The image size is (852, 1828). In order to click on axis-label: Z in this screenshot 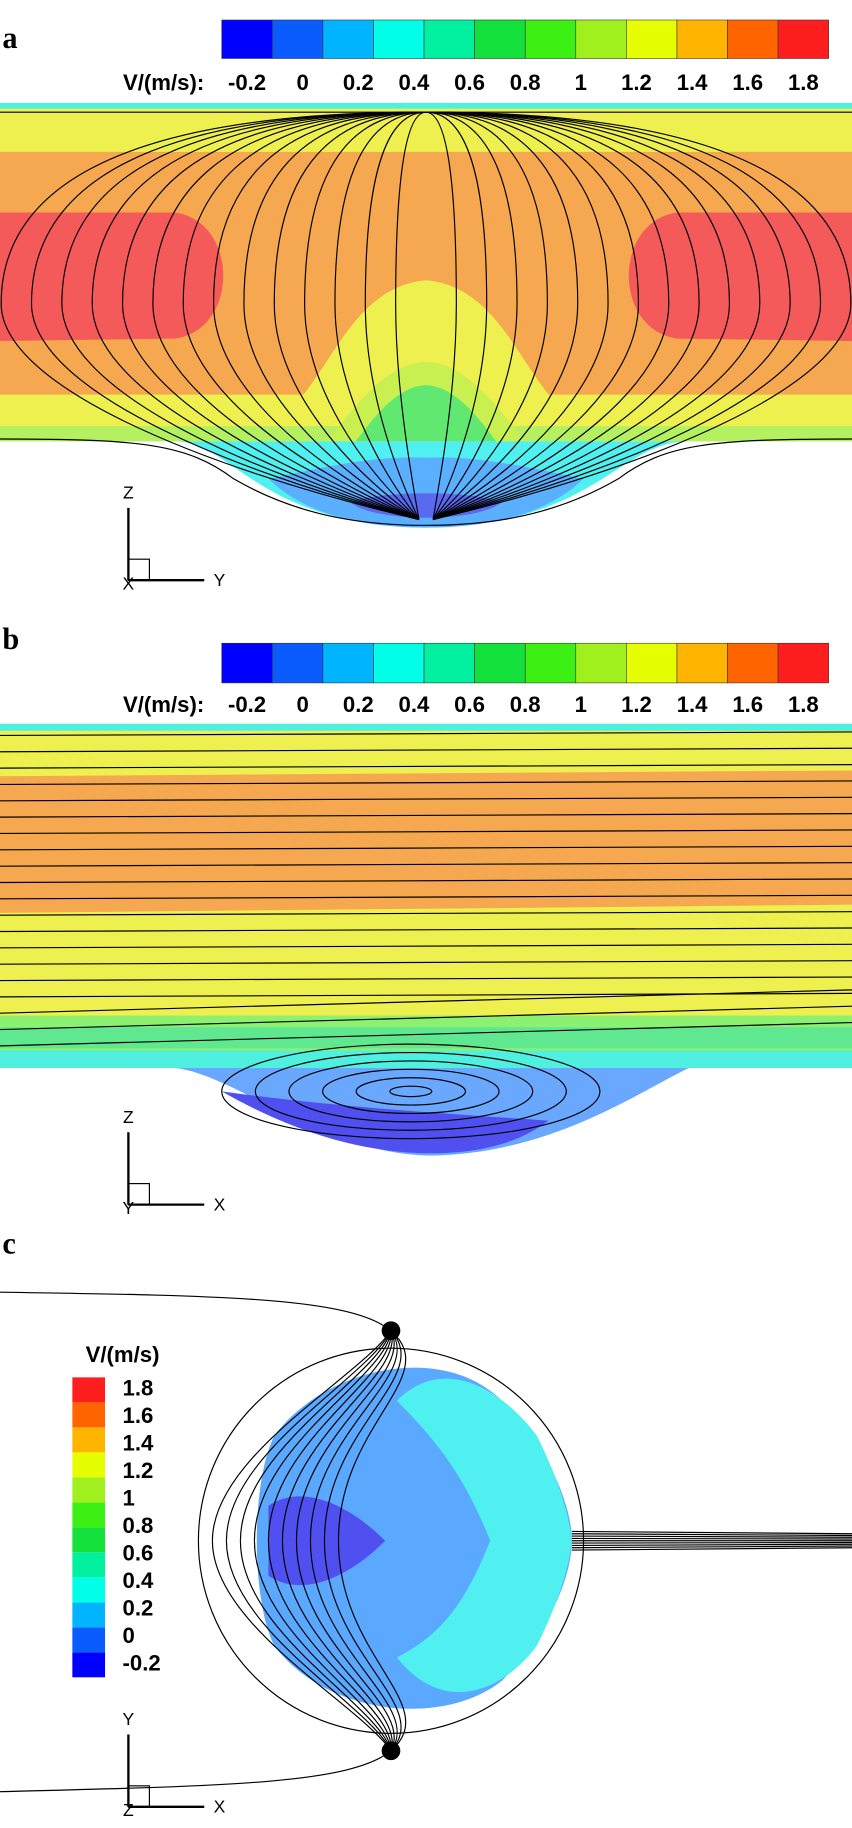, I will do `click(128, 492)`.